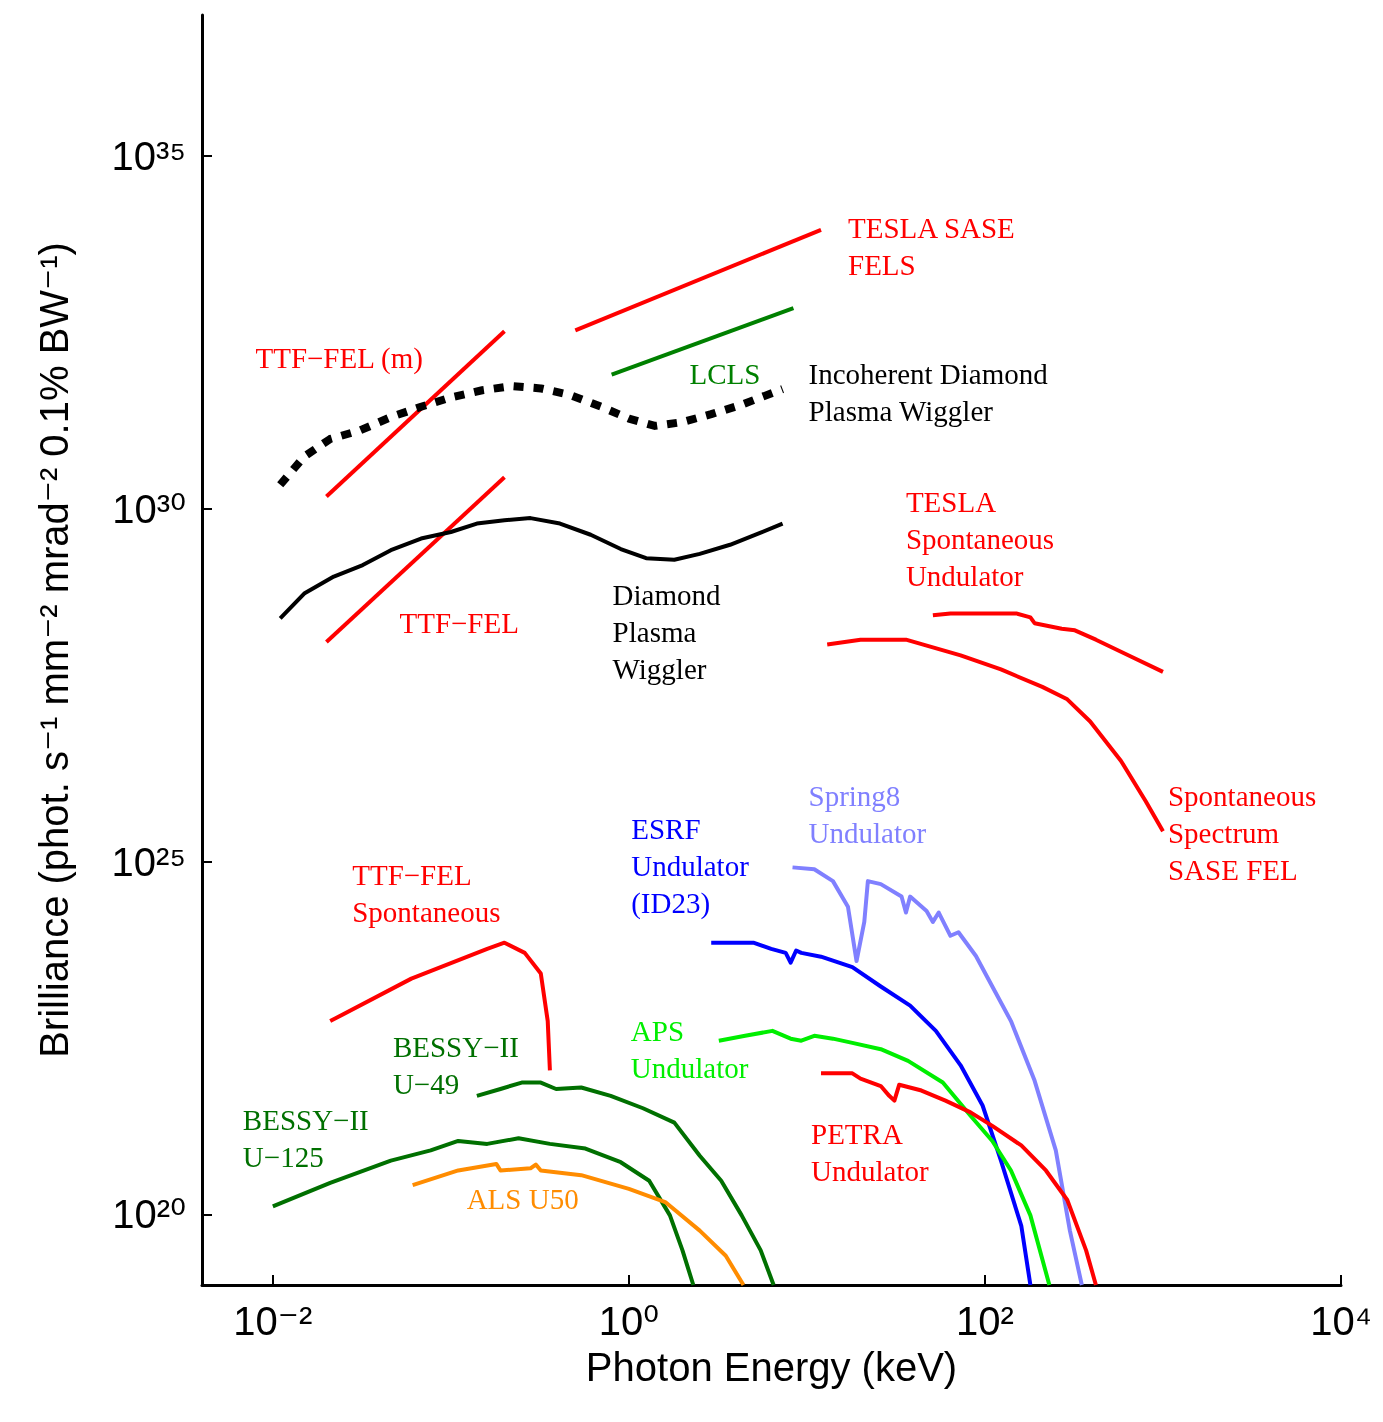 The height and width of the screenshot is (1422, 1383). I want to click on series-label: ESRF Undulator (ID23), so click(690, 867).